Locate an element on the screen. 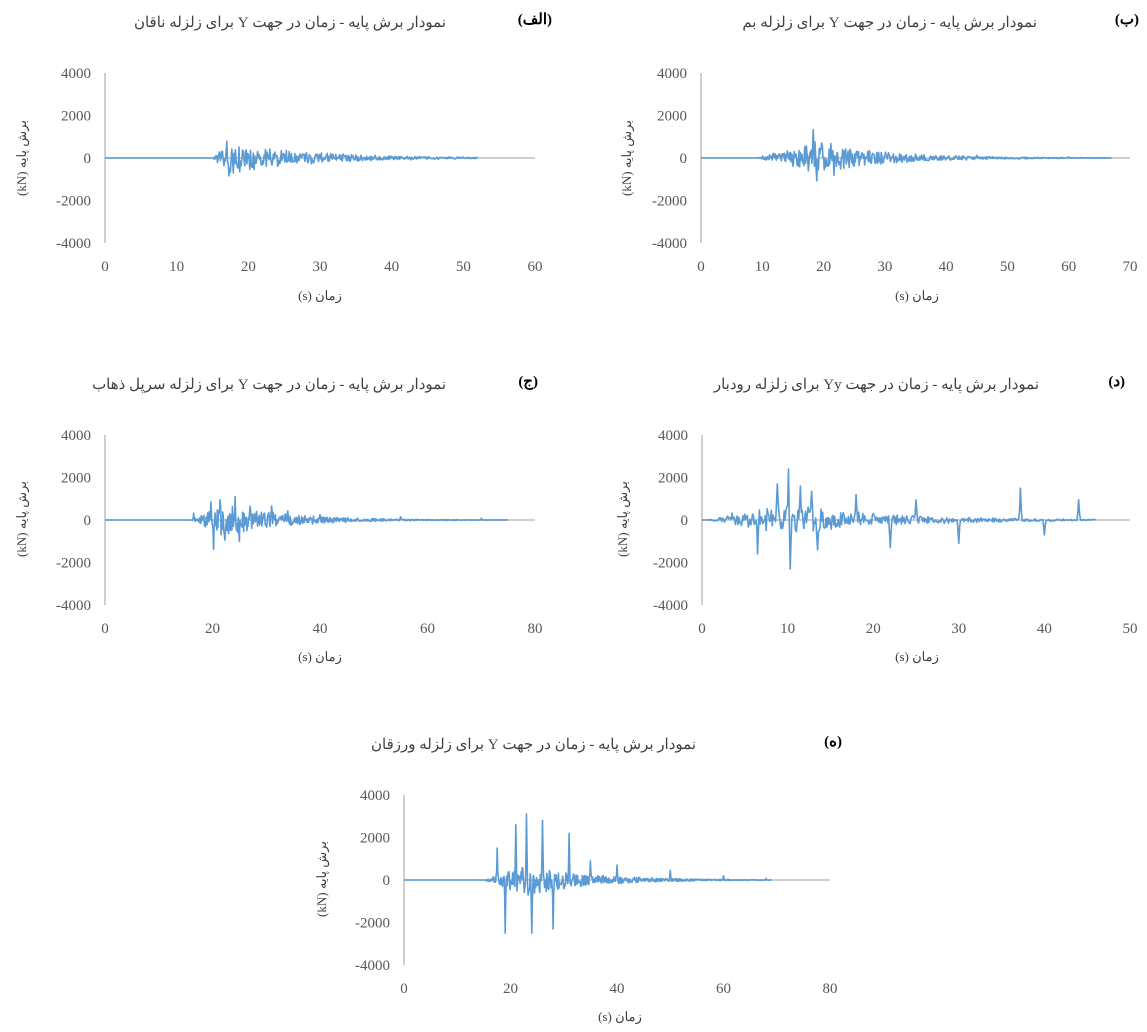 The image size is (1147, 1032). chart-plot: -4000 -2000 0 2000 4000 0 10 20 30 40 50 60 is located at coordinates (299, 170).